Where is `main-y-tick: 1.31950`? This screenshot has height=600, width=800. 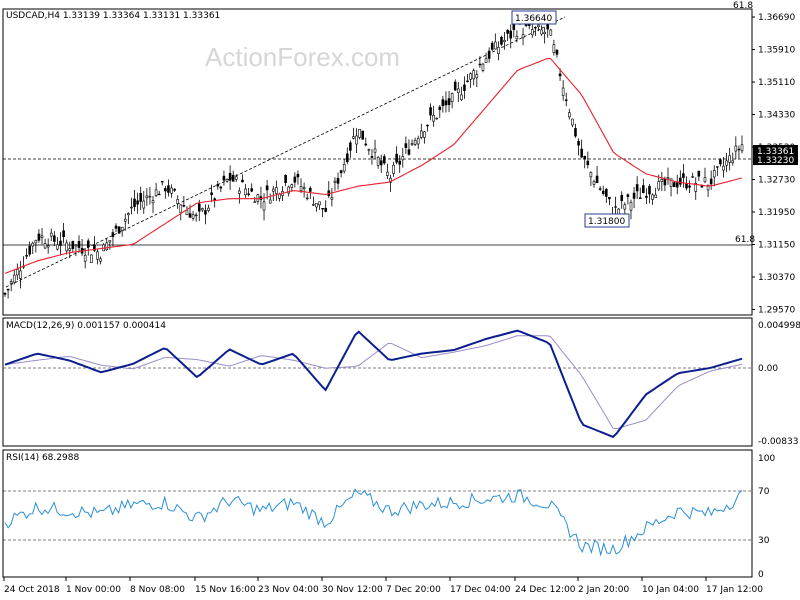 main-y-tick: 1.31950 is located at coordinates (776, 213).